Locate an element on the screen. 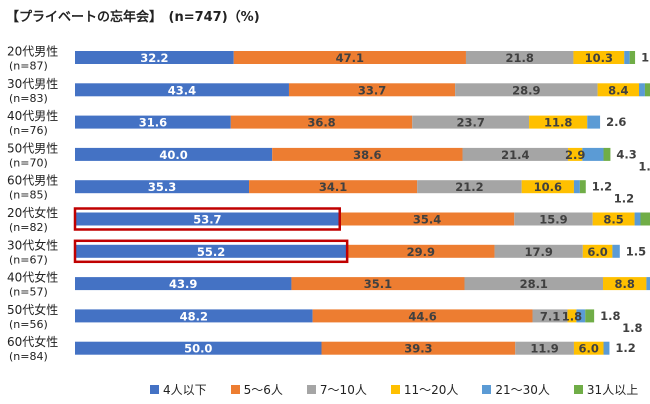 This screenshot has width=650, height=404. data-label: 10.3 is located at coordinates (599, 58).